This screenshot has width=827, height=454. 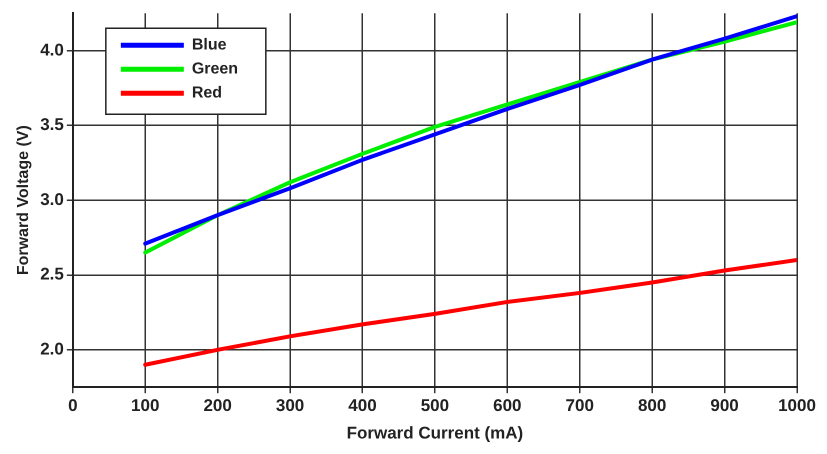 What do you see at coordinates (362, 406) in the screenshot?
I see `x-tick-label: 400` at bounding box center [362, 406].